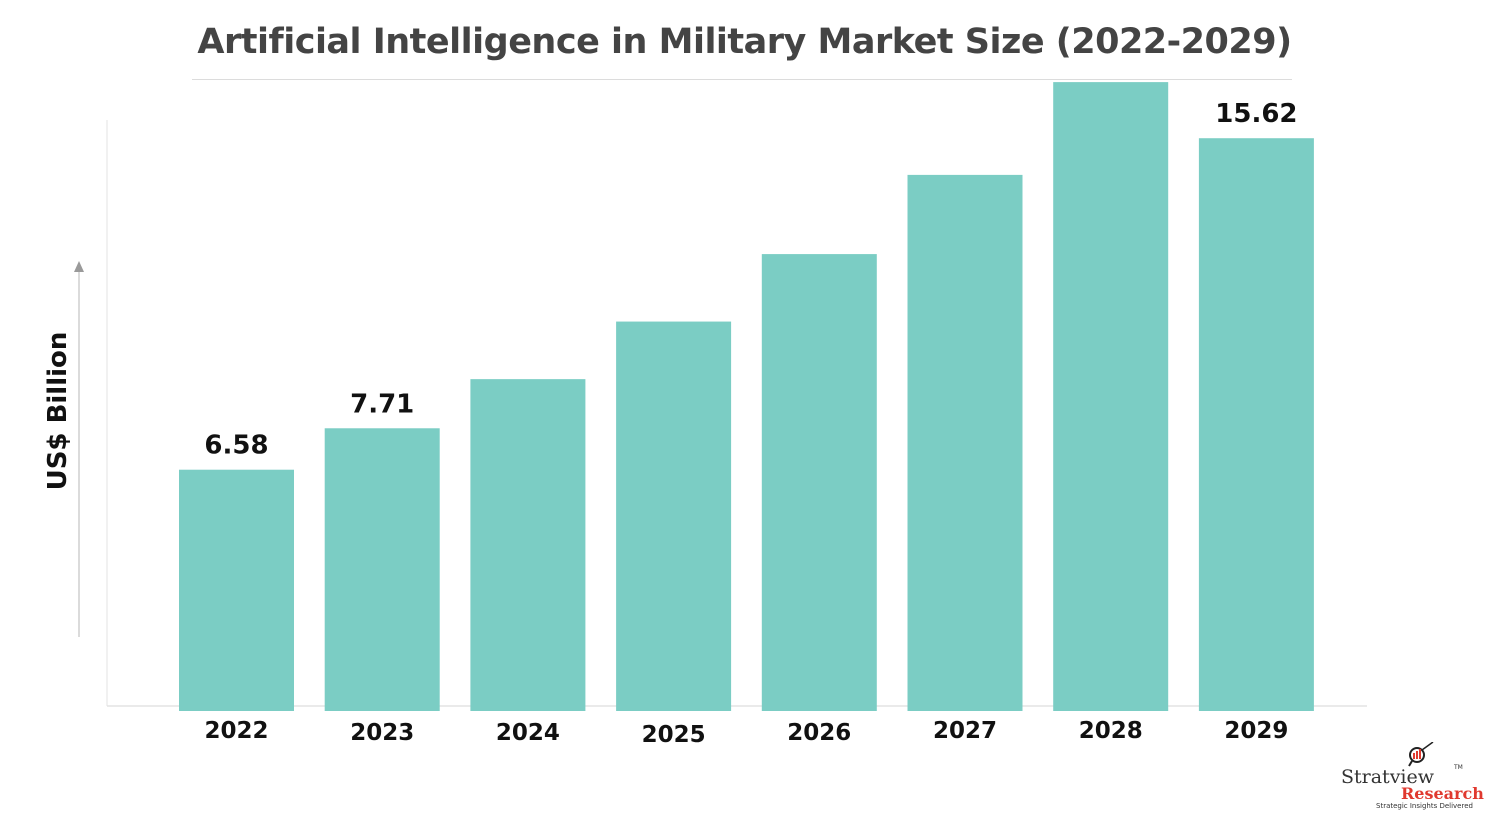  I want to click on logo-research-text: Research, so click(1442, 793).